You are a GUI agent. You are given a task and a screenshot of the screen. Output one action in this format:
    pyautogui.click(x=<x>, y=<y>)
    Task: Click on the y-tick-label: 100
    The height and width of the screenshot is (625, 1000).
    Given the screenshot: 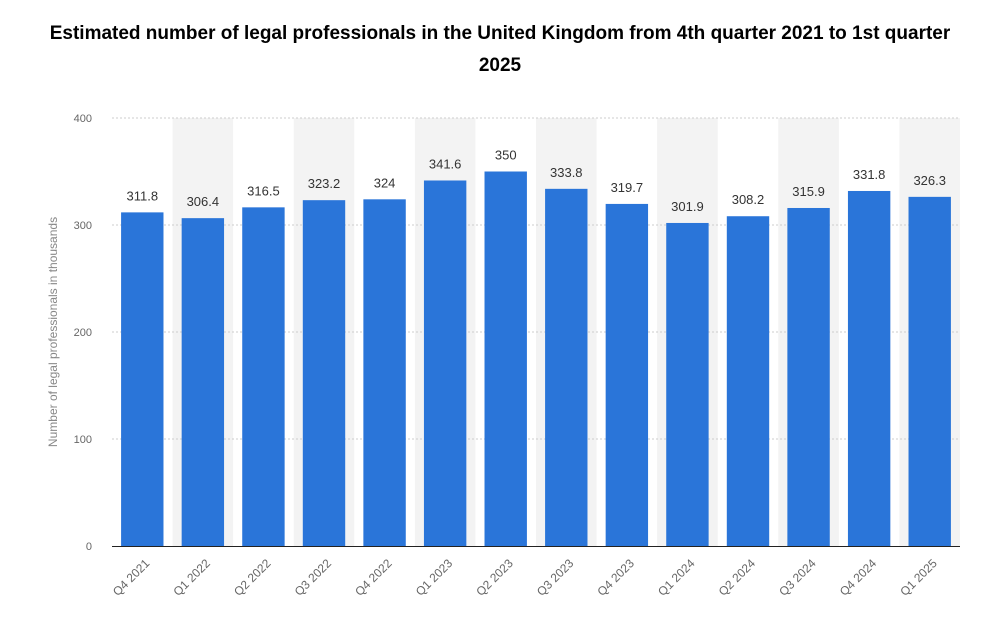 What is the action you would take?
    pyautogui.click(x=83, y=440)
    